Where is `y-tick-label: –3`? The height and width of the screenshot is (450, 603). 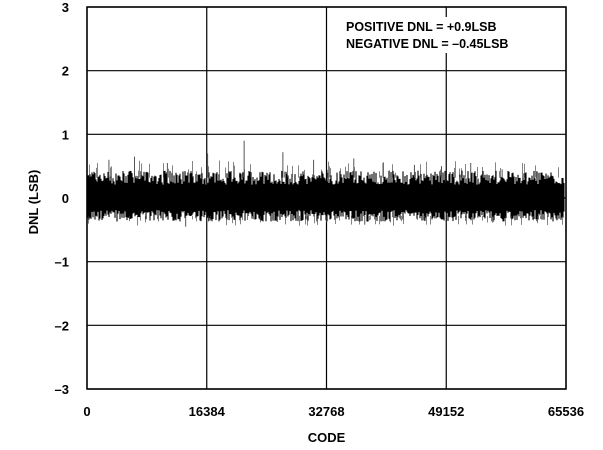
y-tick-label: –3 is located at coordinates (62, 389).